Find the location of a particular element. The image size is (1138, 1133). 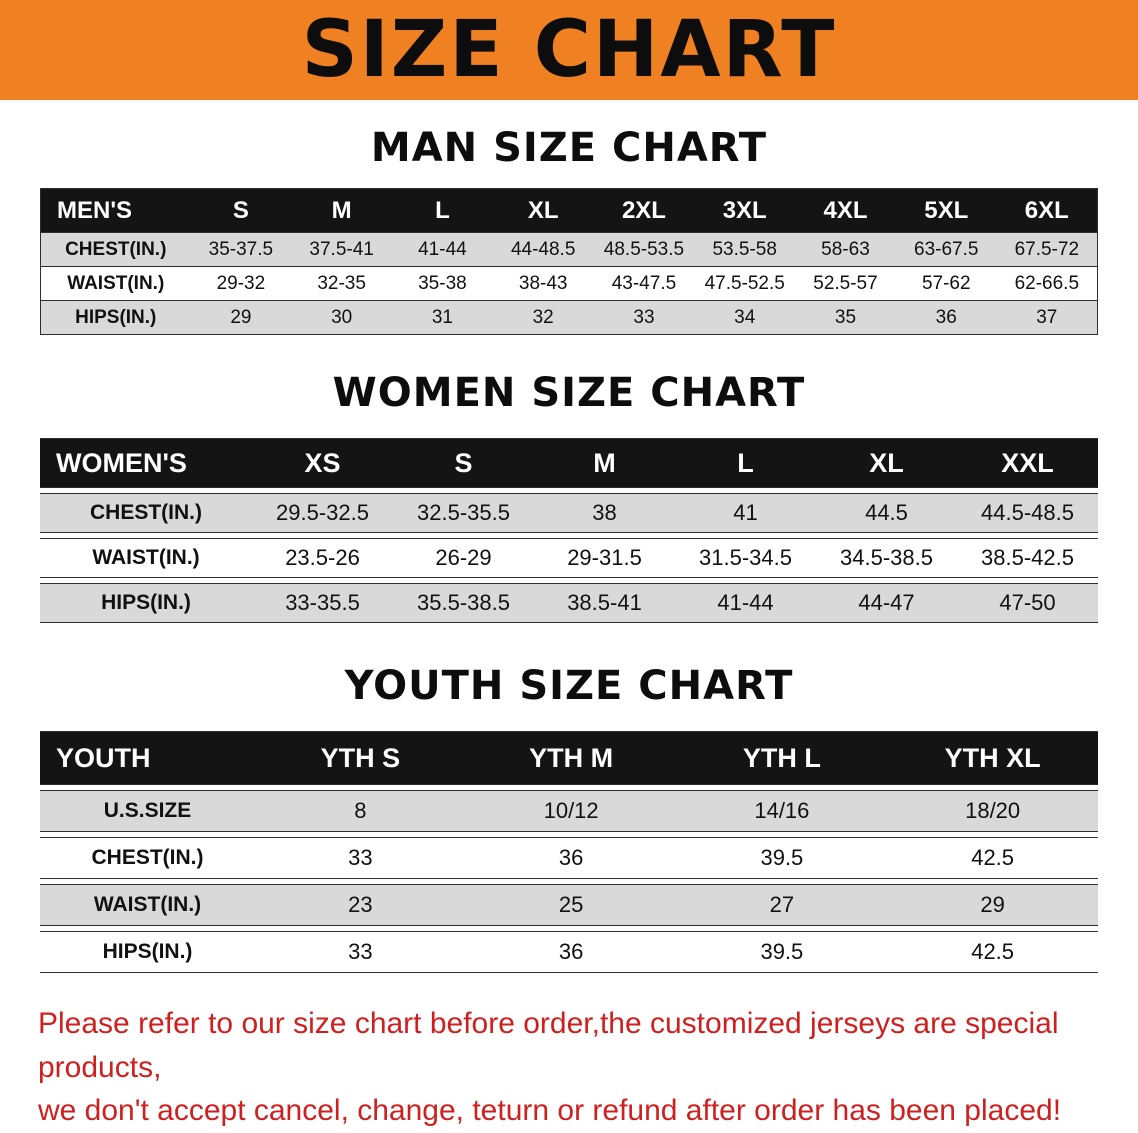

size-column-header: YTH L is located at coordinates (782, 758).